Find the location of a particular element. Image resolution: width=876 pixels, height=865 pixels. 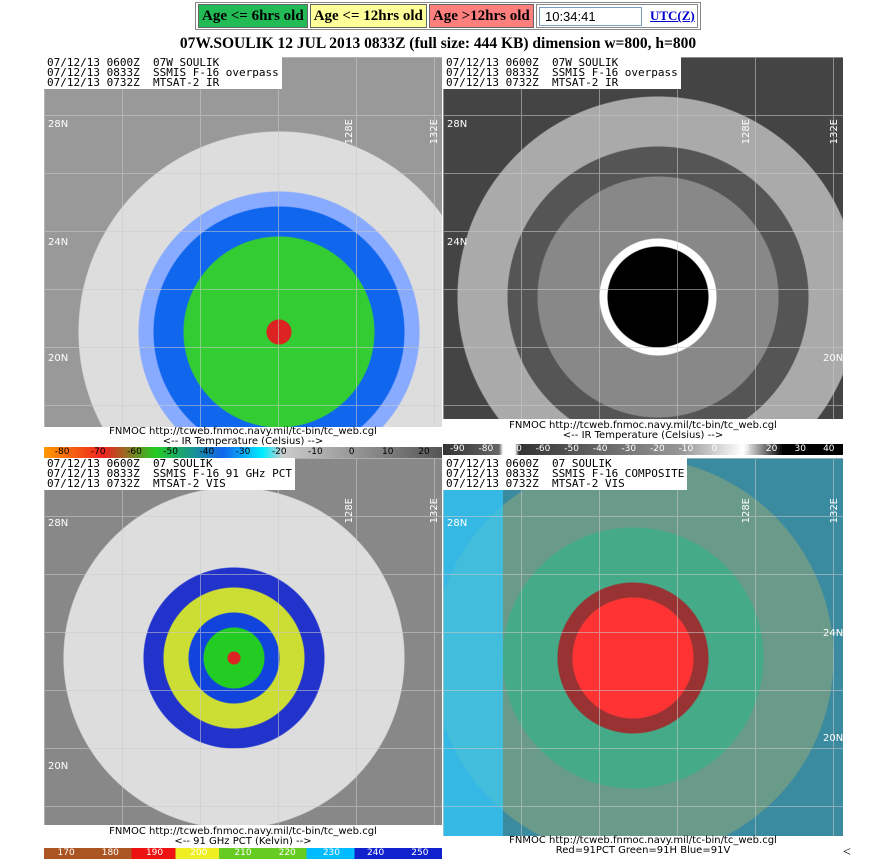

utc-link: UTC(Z) is located at coordinates (672, 15).